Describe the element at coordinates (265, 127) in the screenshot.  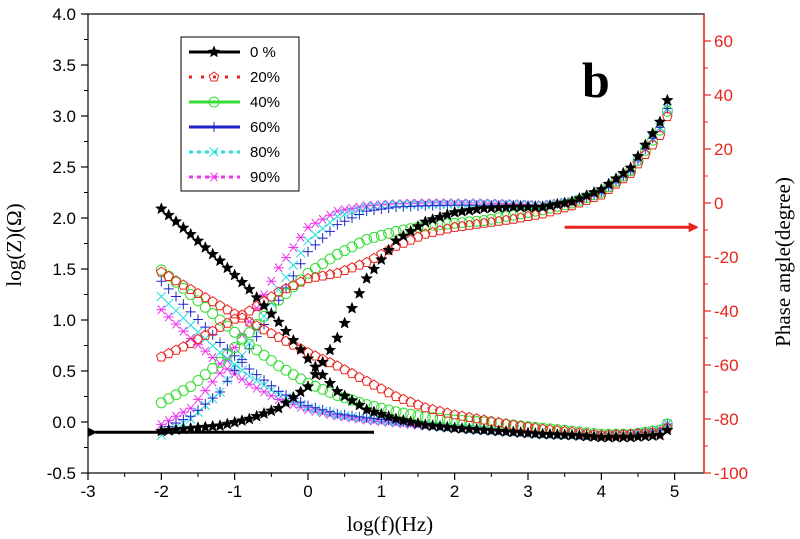
I see `legend-label: 60%` at that location.